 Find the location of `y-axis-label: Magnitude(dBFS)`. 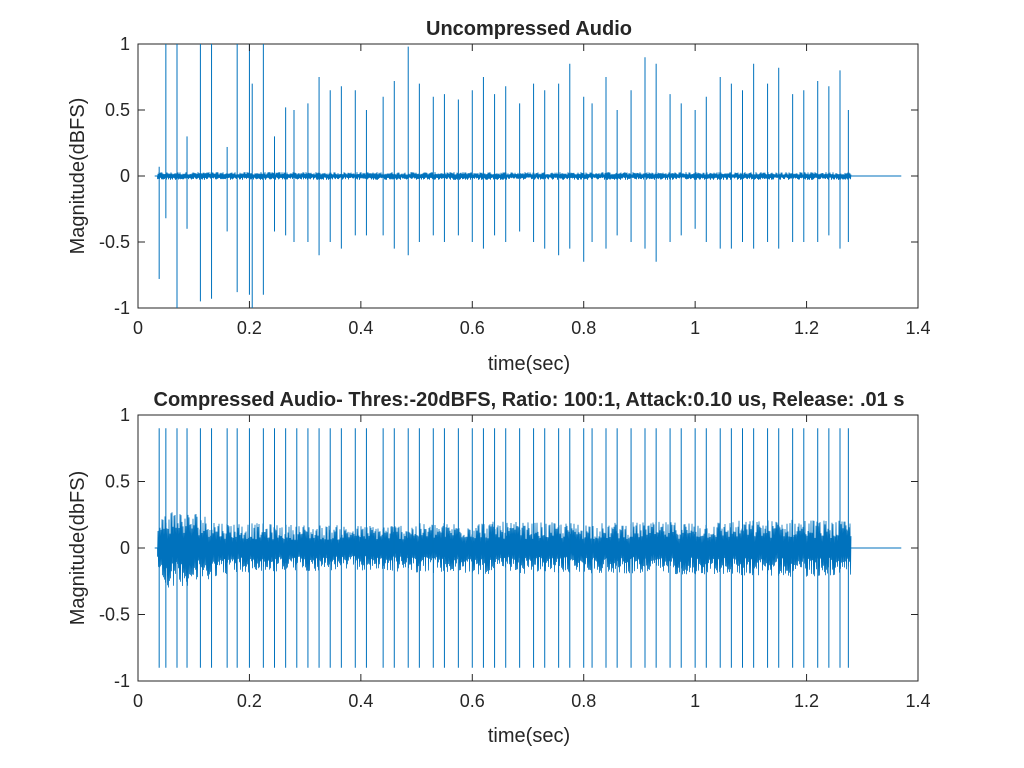

y-axis-label: Magnitude(dBFS) is located at coordinates (78, 176).